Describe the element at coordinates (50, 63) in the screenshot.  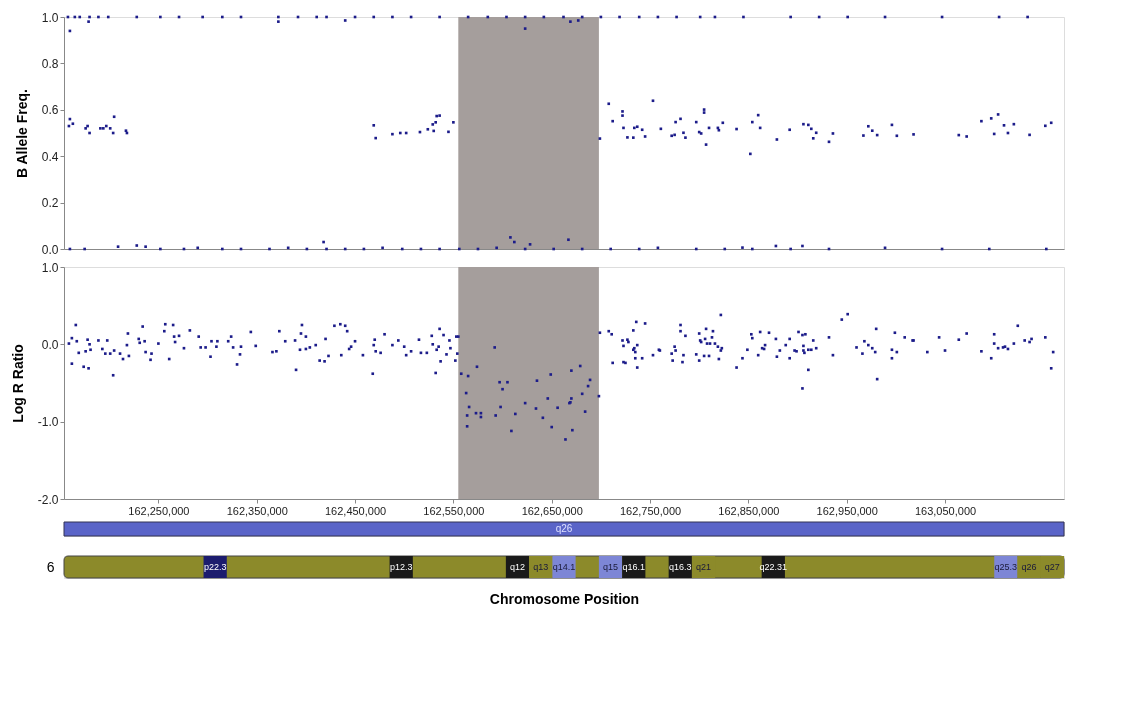
I see `y-tick-label: 0.8` at that location.